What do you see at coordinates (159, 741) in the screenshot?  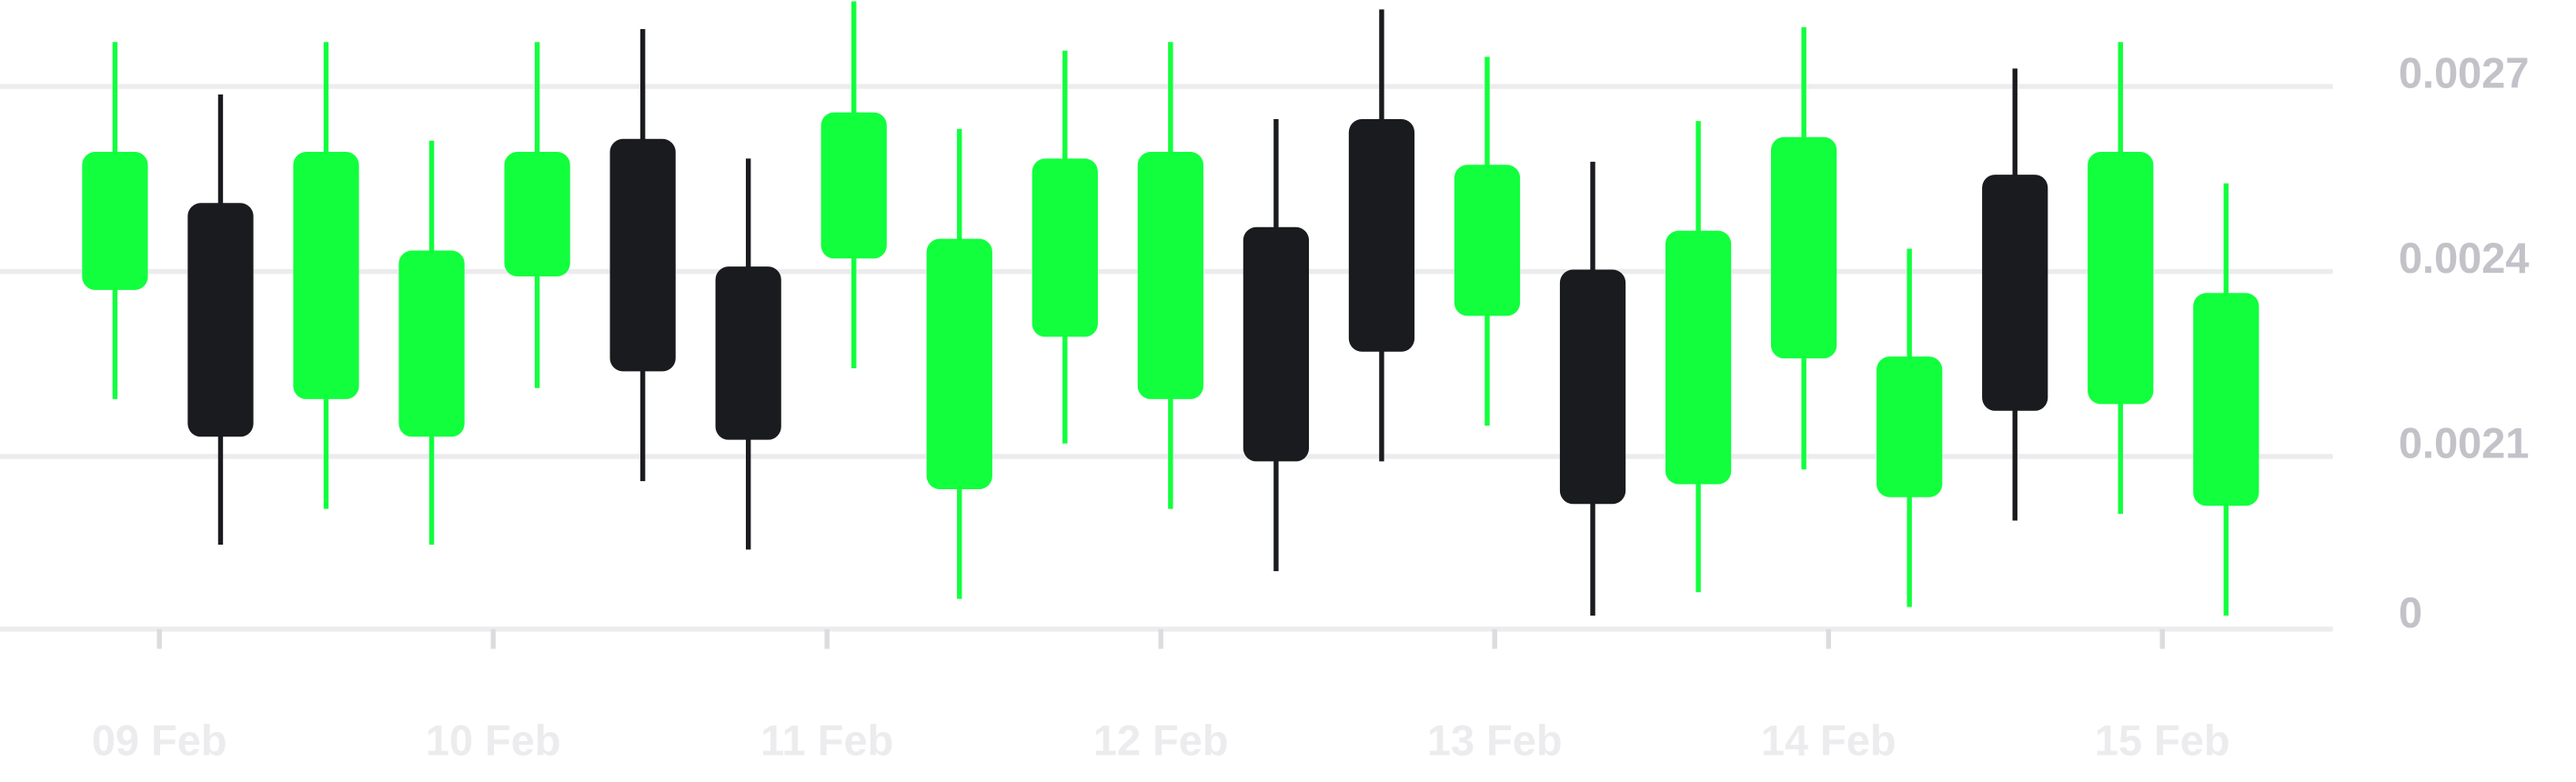 I see `x-tick-label: 09 Feb` at bounding box center [159, 741].